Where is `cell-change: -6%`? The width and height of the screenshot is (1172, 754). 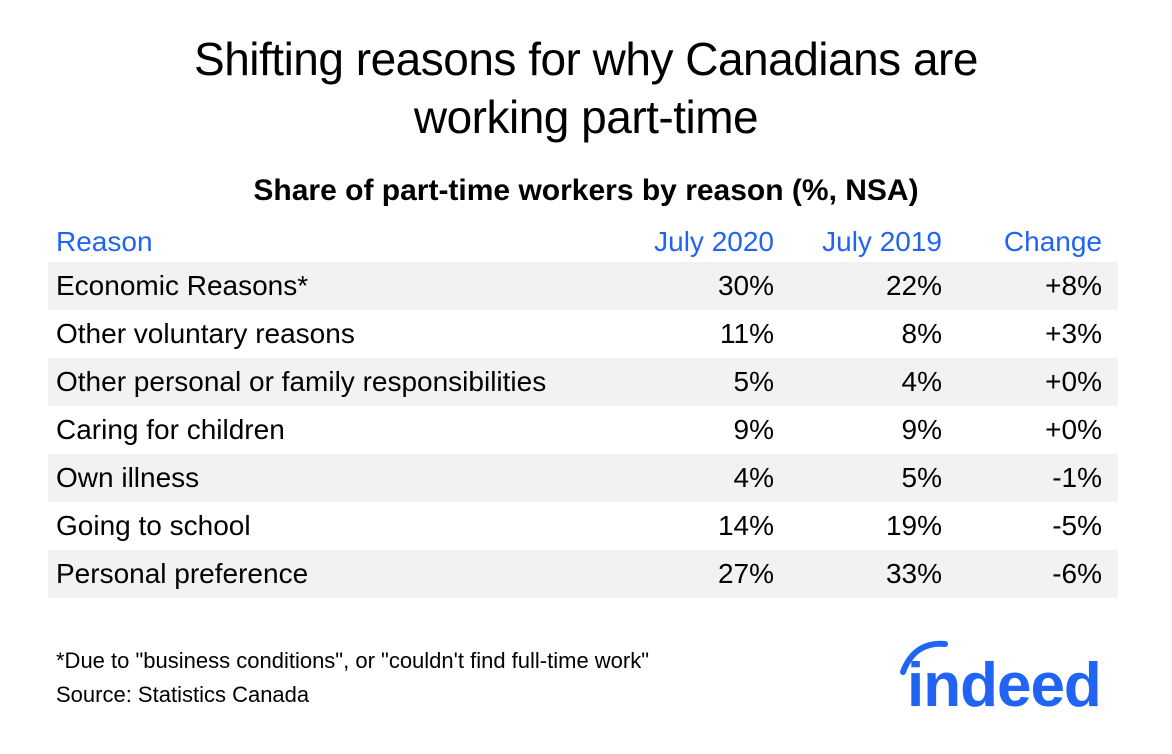
cell-change: -6% is located at coordinates (1077, 573).